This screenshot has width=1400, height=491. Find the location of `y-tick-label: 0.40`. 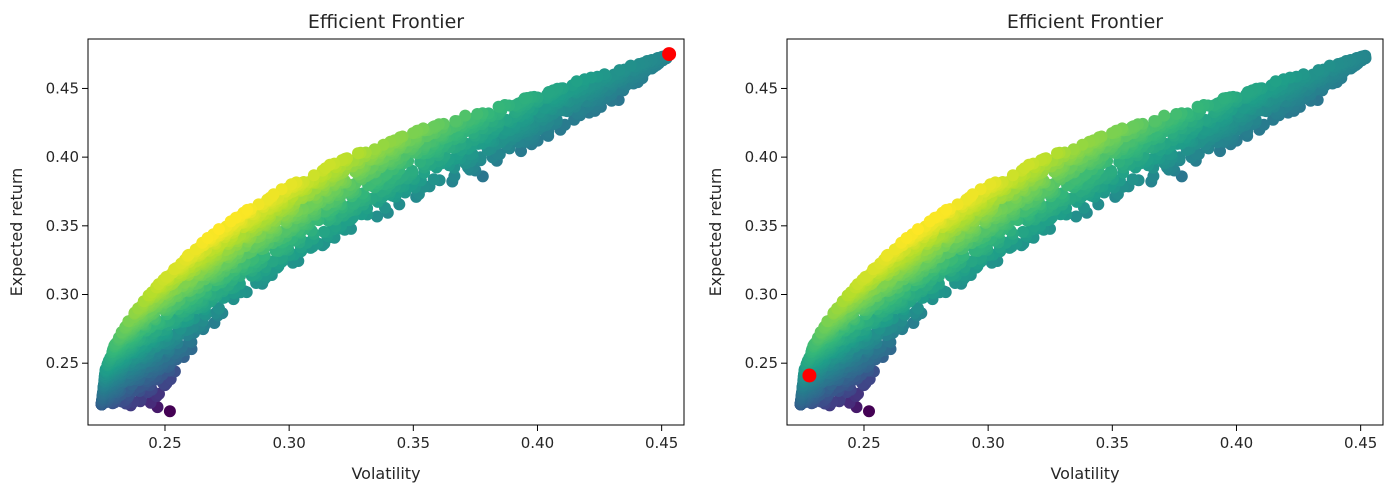

y-tick-label: 0.40 is located at coordinates (62, 157).